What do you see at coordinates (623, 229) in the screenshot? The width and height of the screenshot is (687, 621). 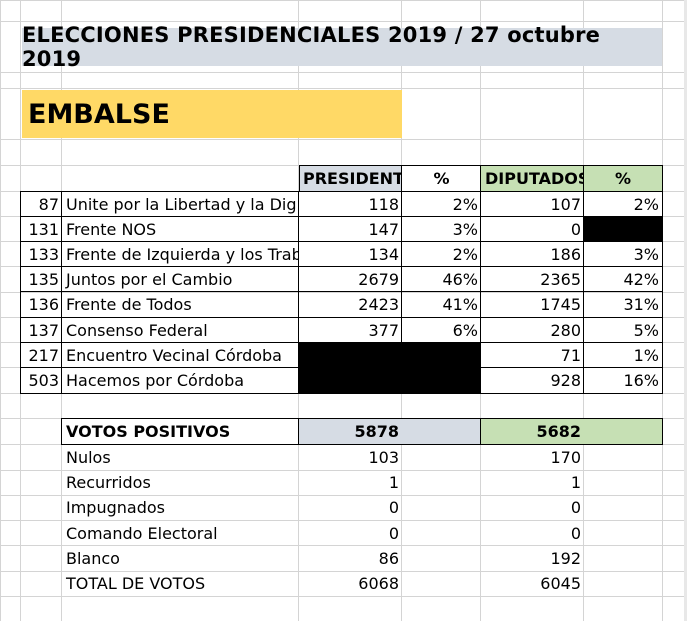 I see `redacted-cell` at bounding box center [623, 229].